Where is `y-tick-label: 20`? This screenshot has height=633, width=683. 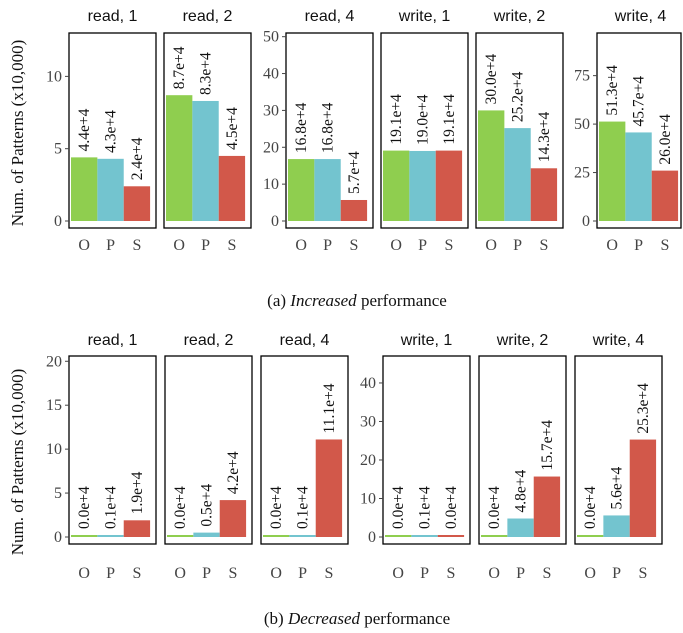
y-tick-label: 20 is located at coordinates (271, 147).